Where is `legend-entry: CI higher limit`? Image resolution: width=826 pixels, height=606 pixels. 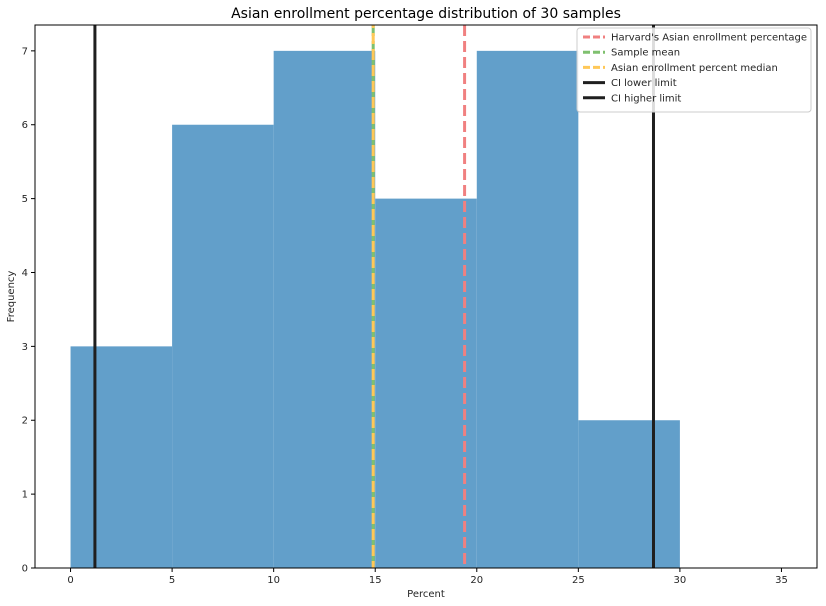 legend-entry: CI higher limit is located at coordinates (646, 98).